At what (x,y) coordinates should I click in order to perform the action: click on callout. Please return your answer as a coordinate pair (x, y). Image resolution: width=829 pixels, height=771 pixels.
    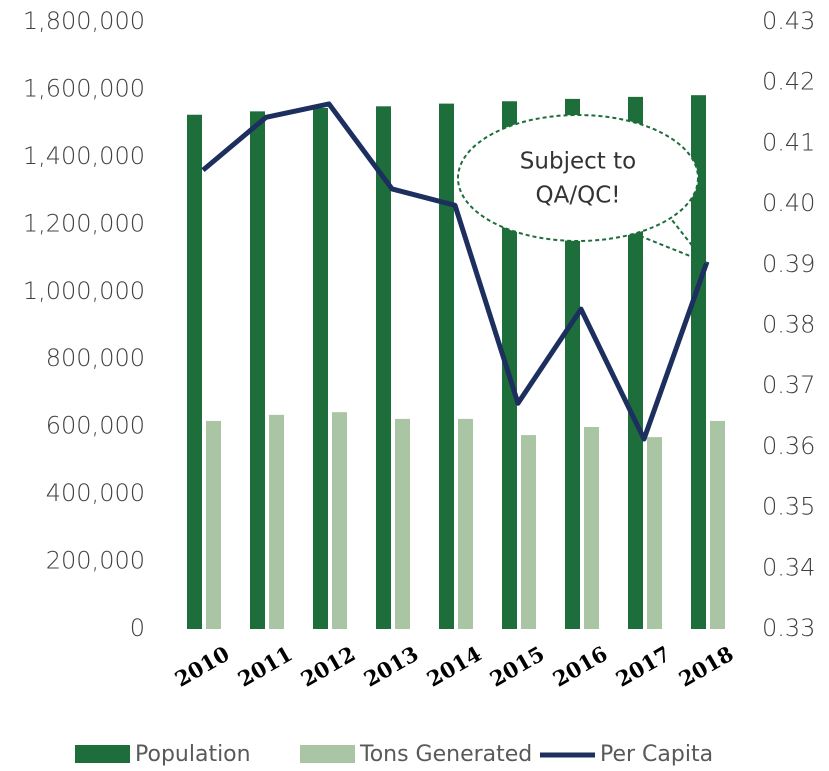
    Looking at the image, I should click on (583, 189).